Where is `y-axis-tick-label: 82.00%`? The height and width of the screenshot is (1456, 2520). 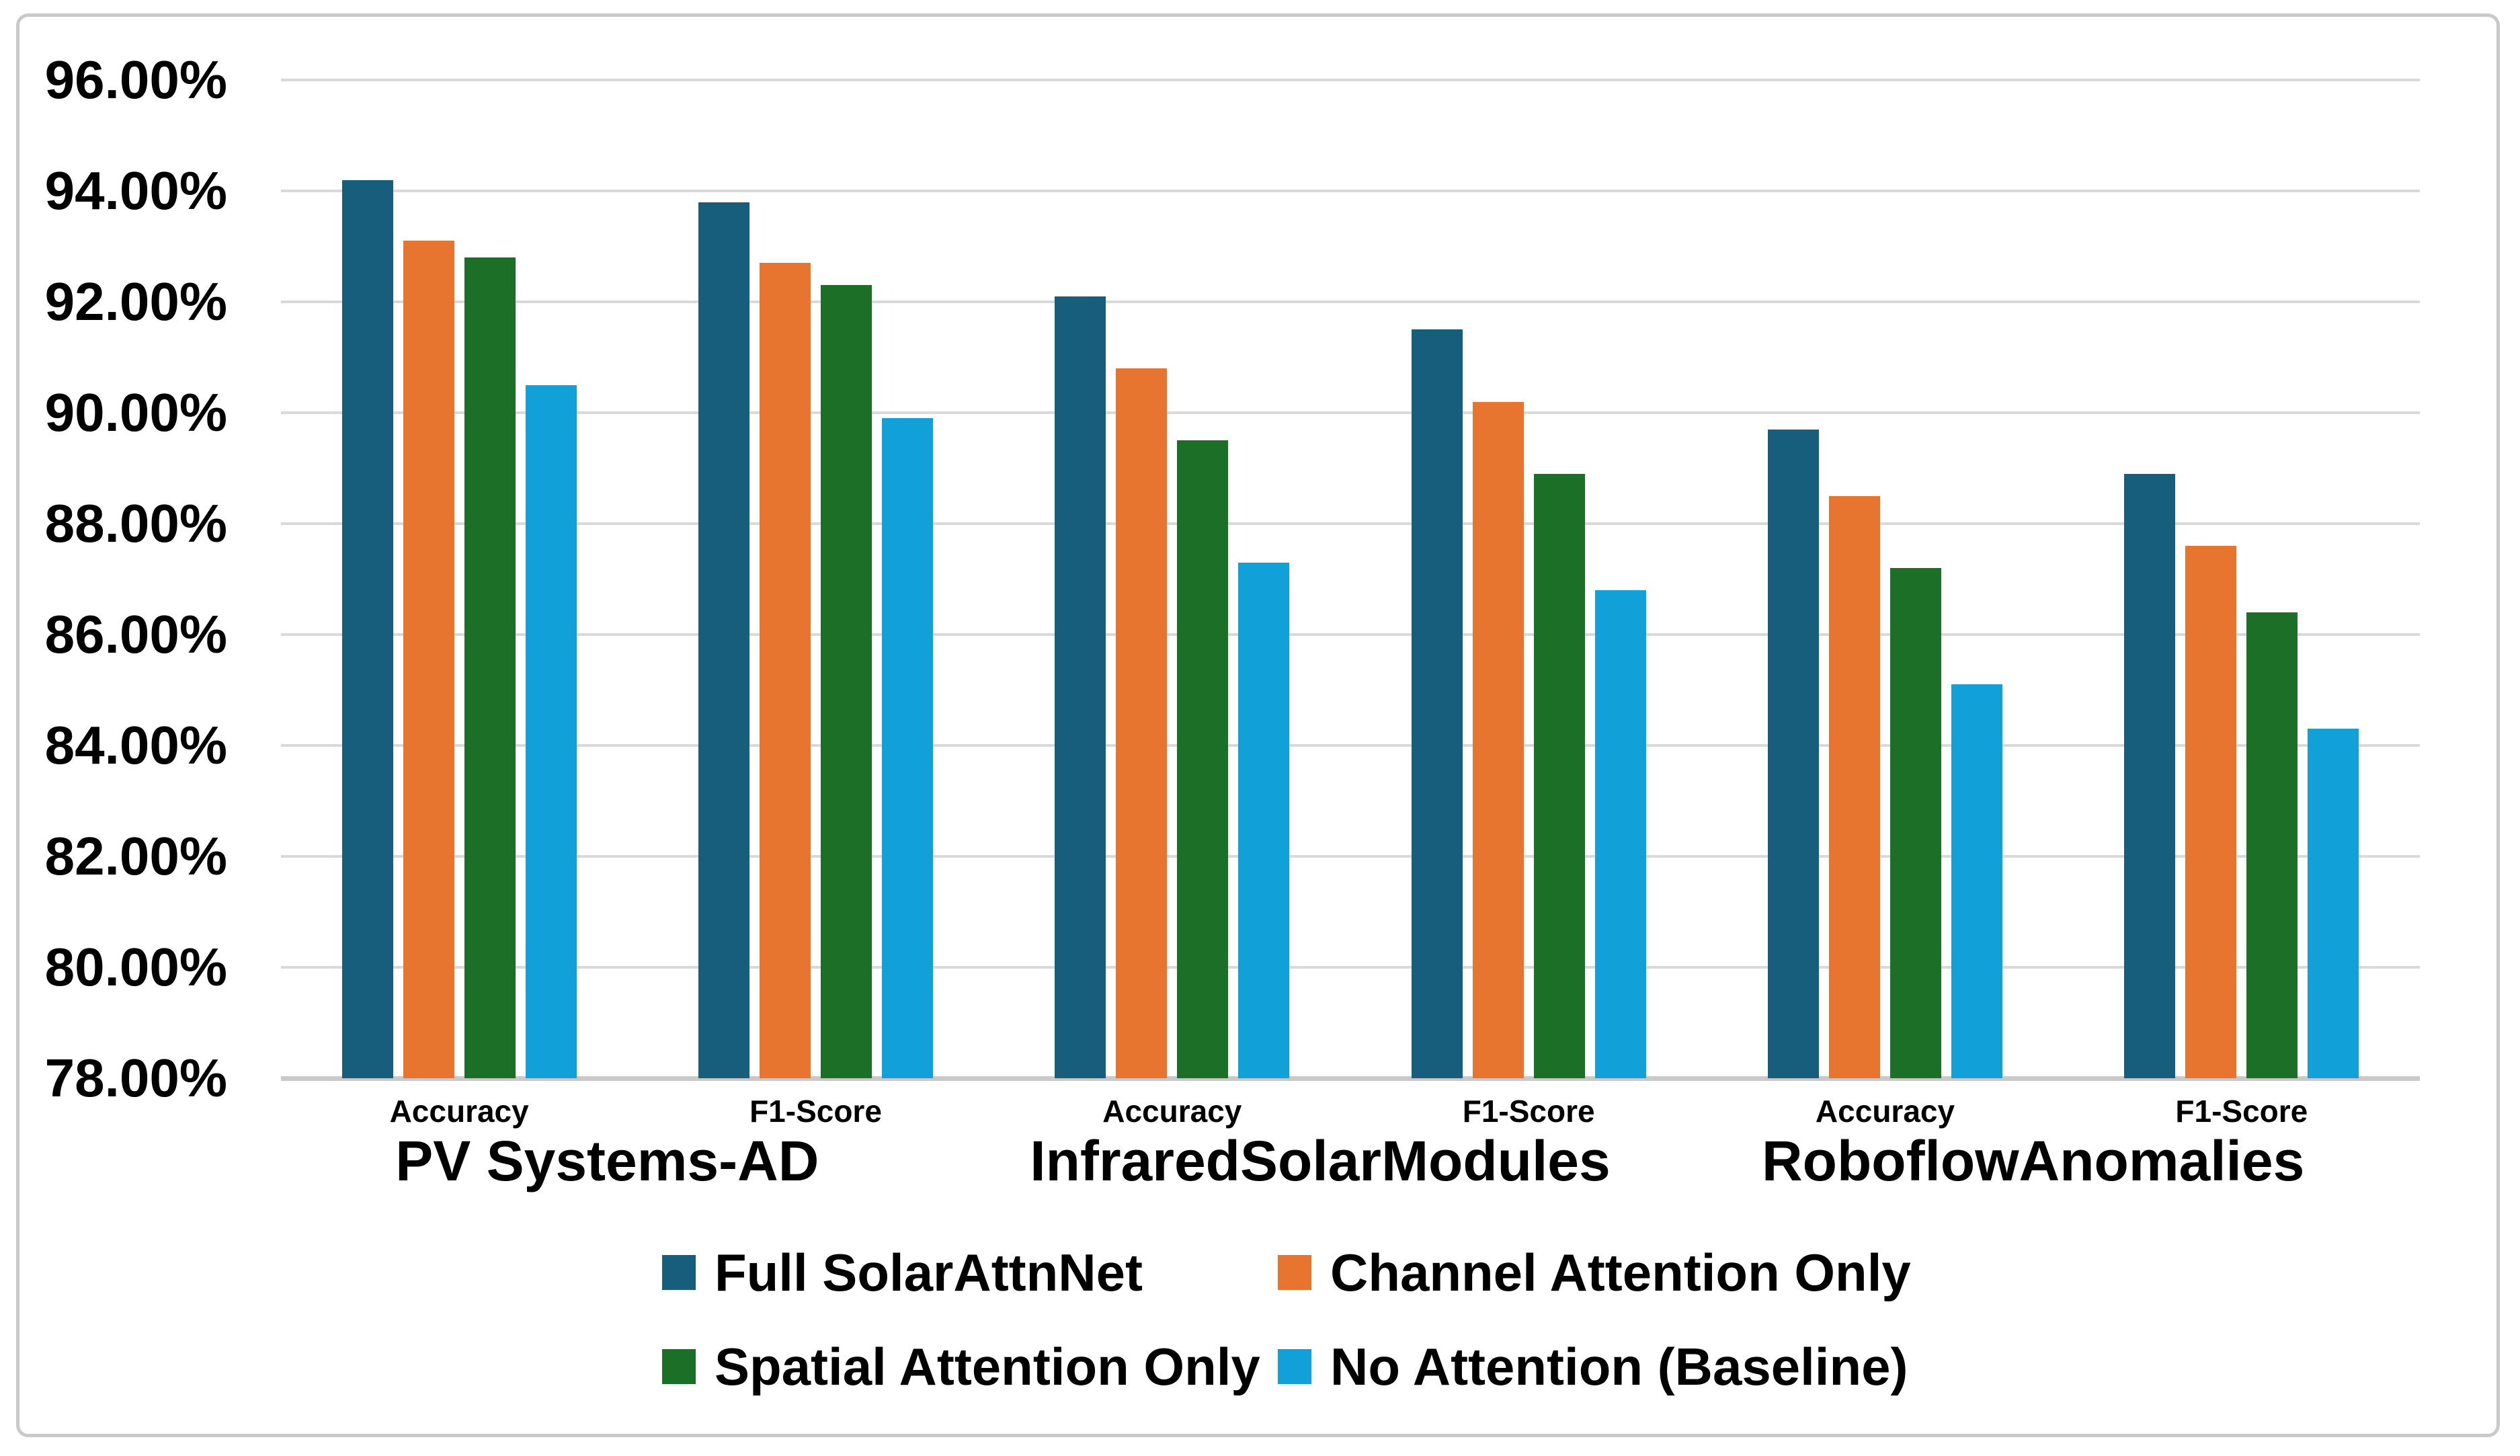
y-axis-tick-label: 82.00% is located at coordinates (135, 856).